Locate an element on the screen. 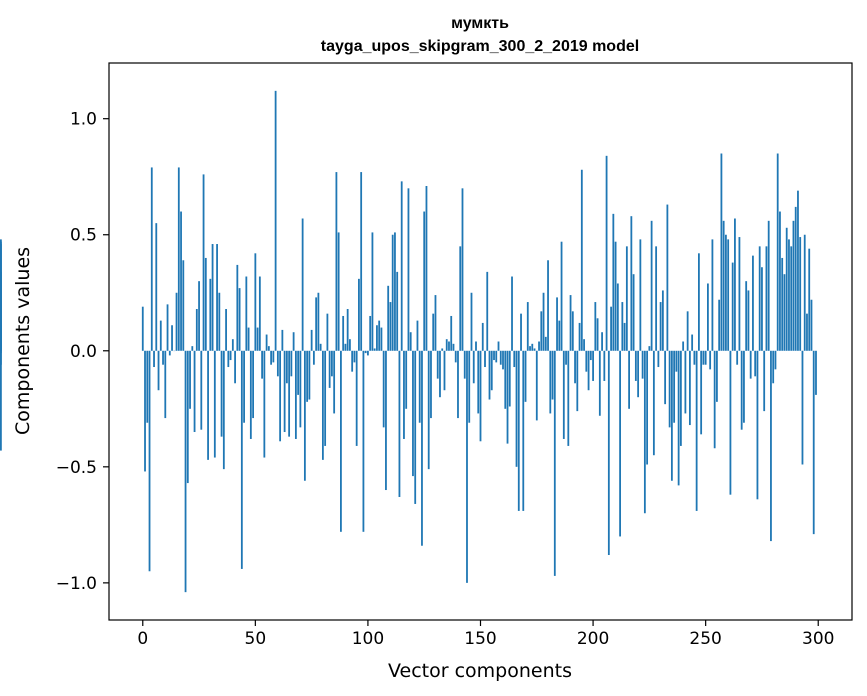  y-tick-label-4: 1.0 is located at coordinates (83, 120).